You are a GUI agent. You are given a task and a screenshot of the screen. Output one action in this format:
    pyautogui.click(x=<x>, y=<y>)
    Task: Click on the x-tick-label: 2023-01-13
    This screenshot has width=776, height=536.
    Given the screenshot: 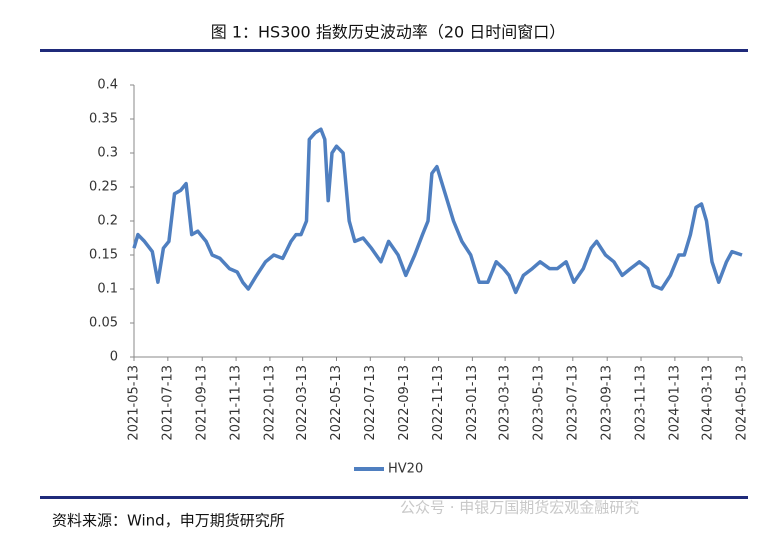 What is the action you would take?
    pyautogui.click(x=472, y=403)
    